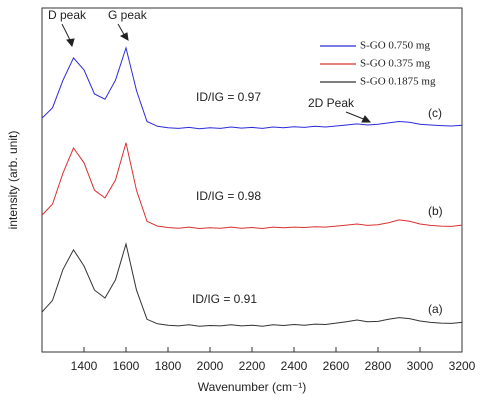 The width and height of the screenshot is (489, 402). I want to click on x-tick-label: 3200, so click(462, 366).